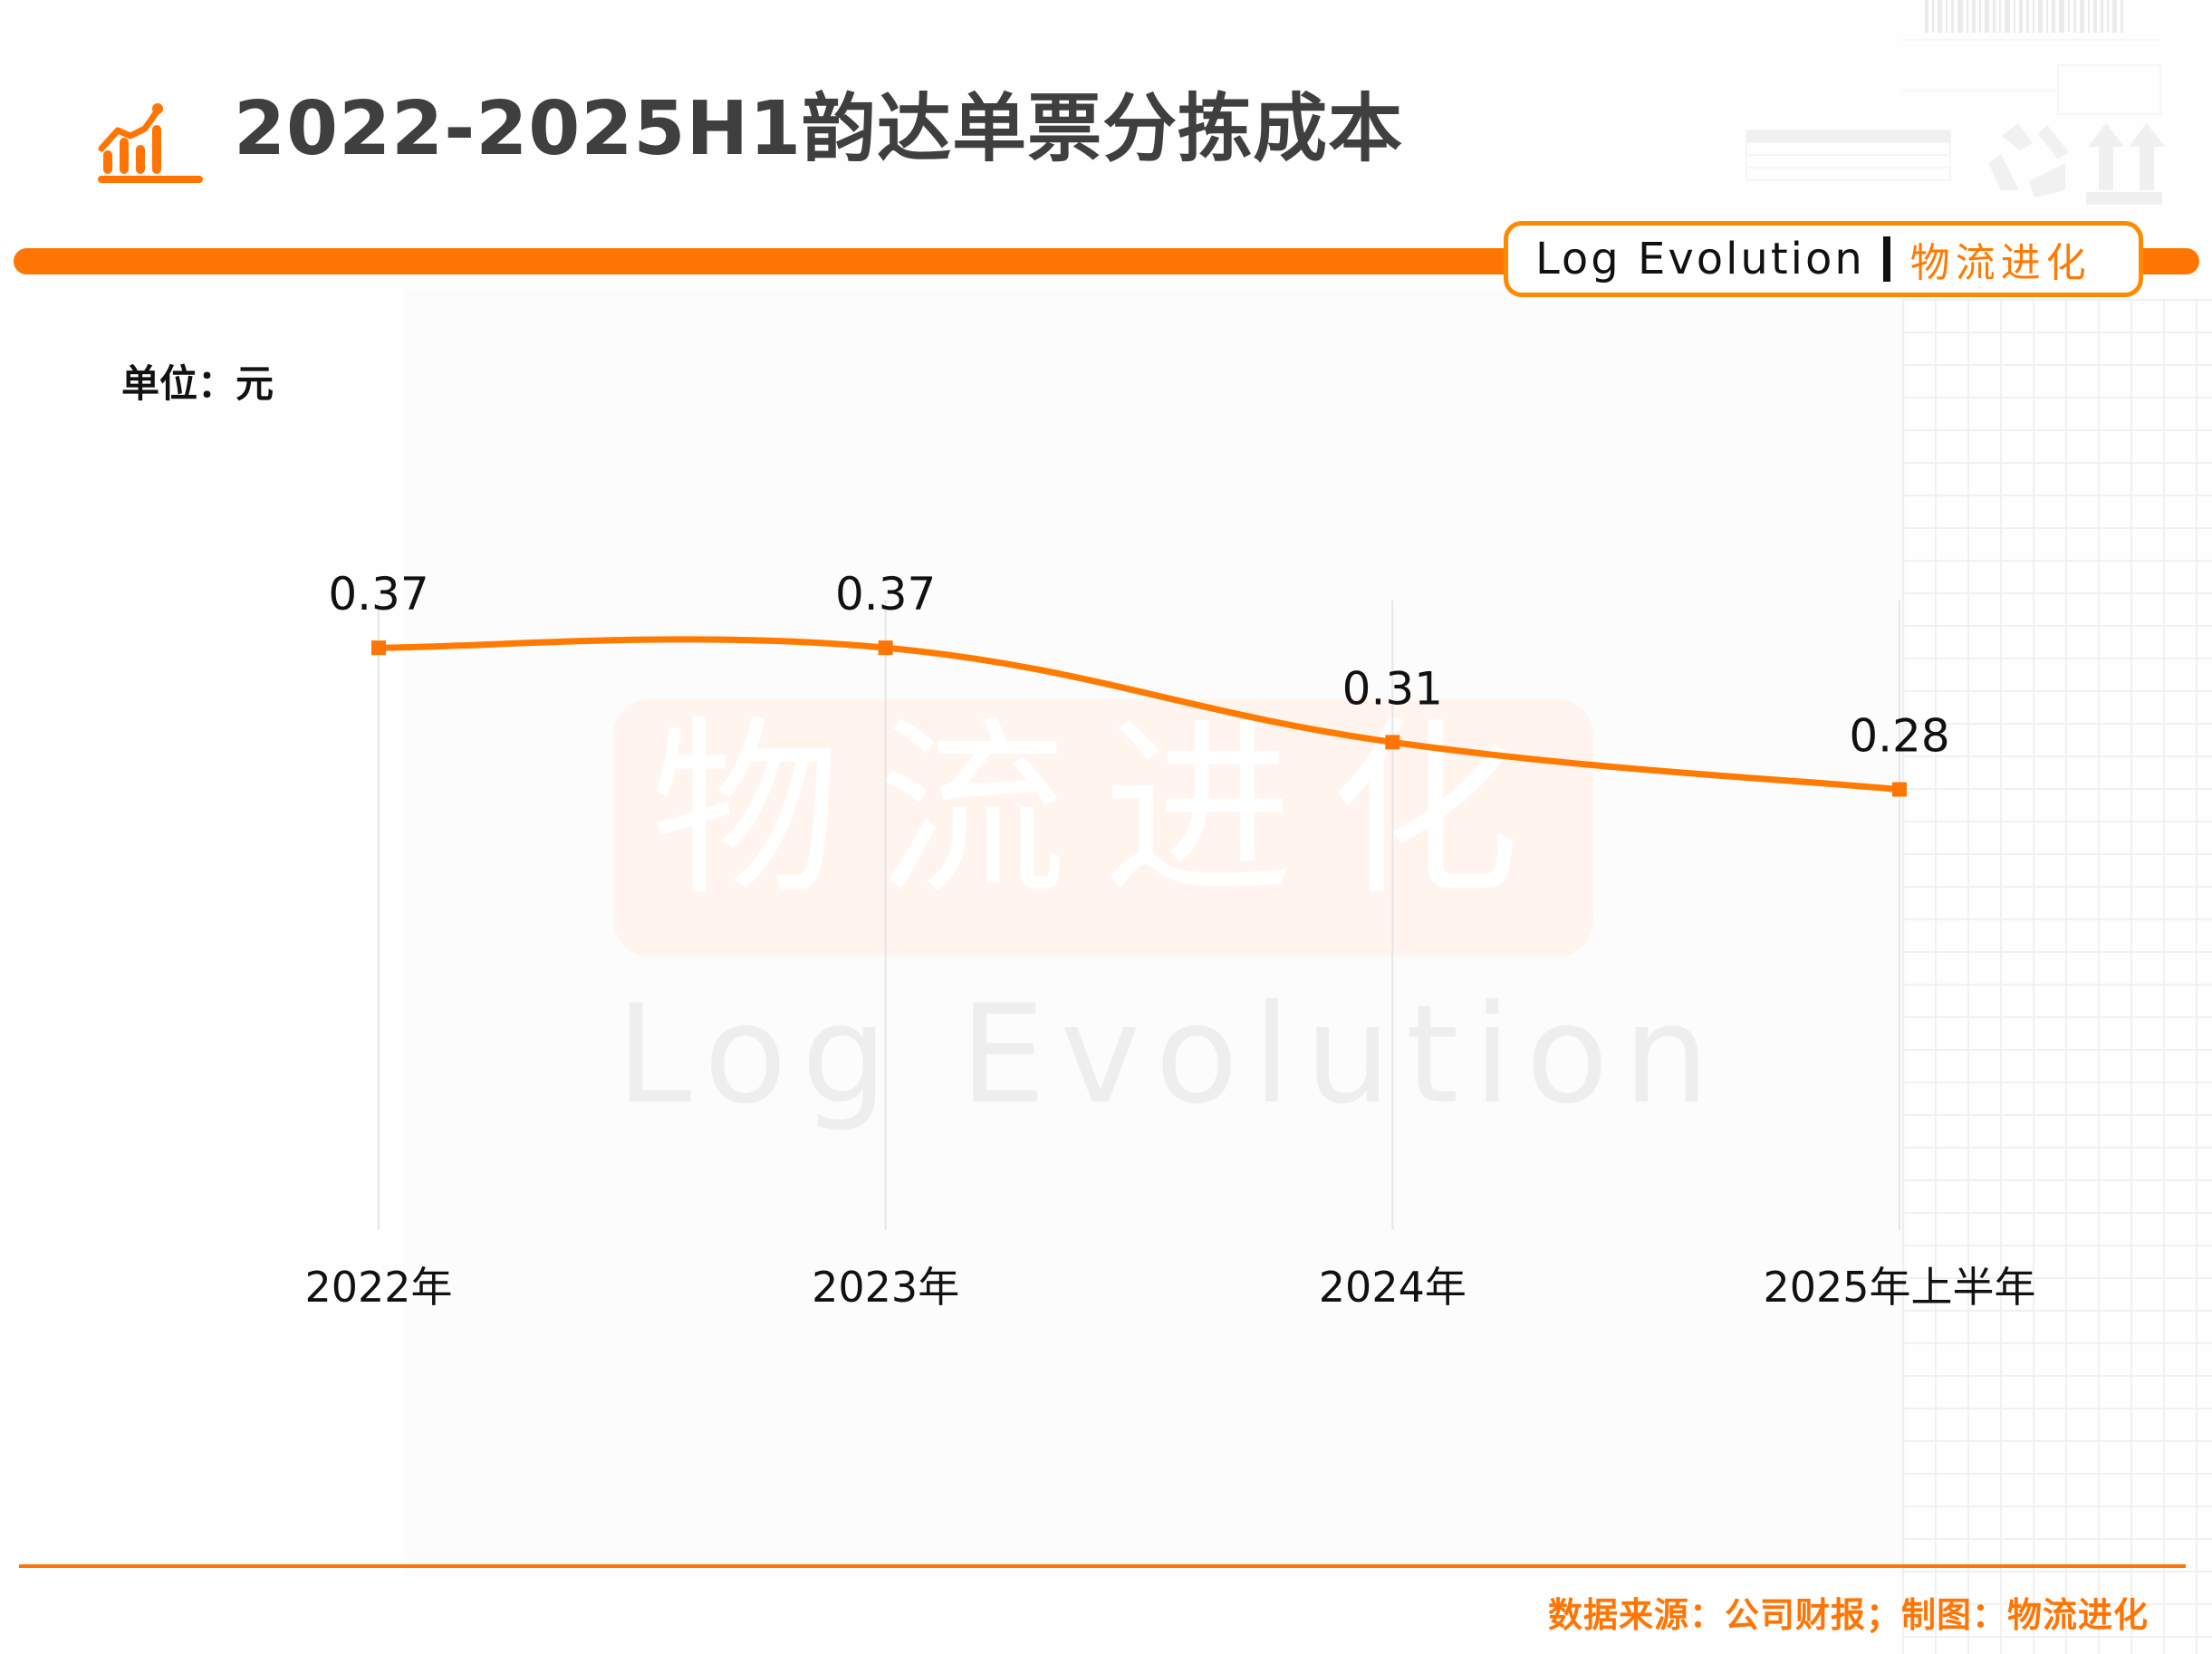 This screenshot has height=1654, width=2212. I want to click on data-labels: 0.37 0.37 0.31 0.28, so click(1138, 665).